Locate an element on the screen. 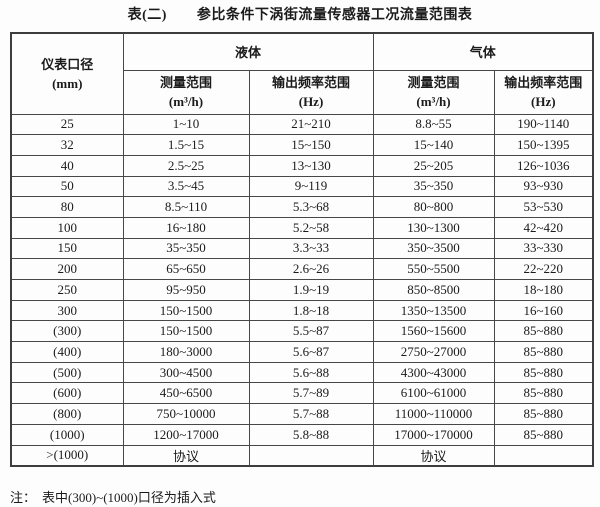 This screenshot has width=600, height=507. table-cell: 126~1036 is located at coordinates (543, 165).